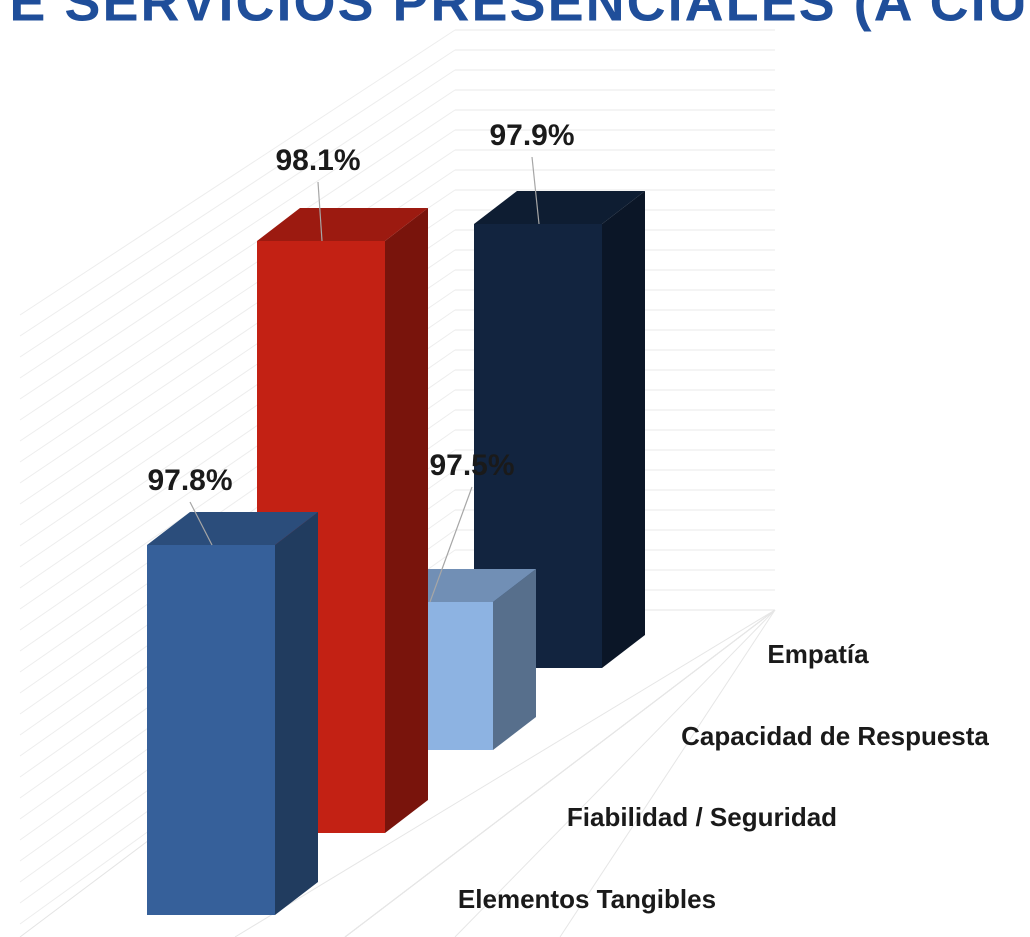 Image resolution: width=1030 pixels, height=937 pixels. Describe the element at coordinates (317, 160) in the screenshot. I see `value-label: 98.1%` at that location.